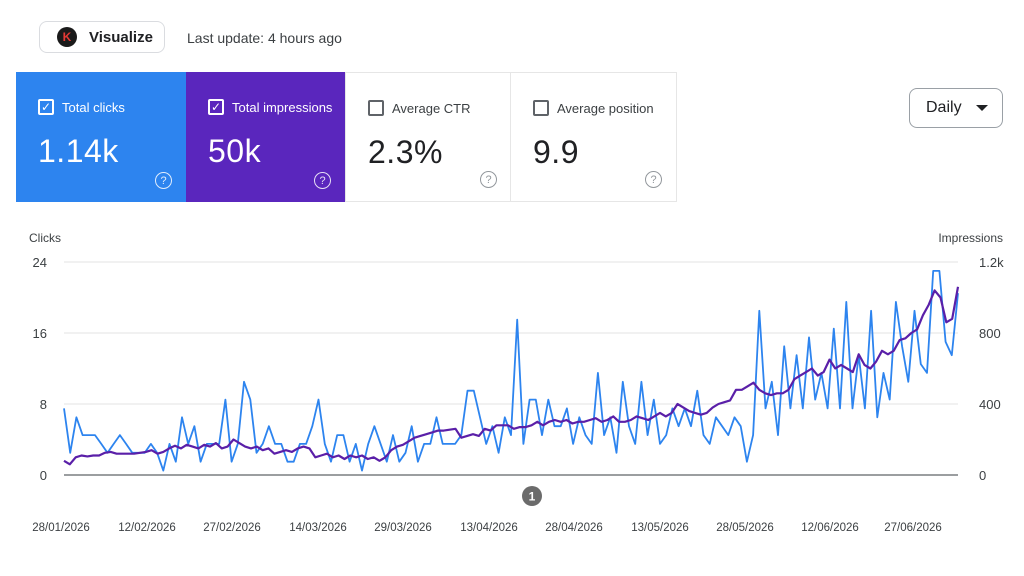 This screenshot has height=576, width=1024. What do you see at coordinates (405, 152) in the screenshot?
I see `metric-value: 2.3%` at bounding box center [405, 152].